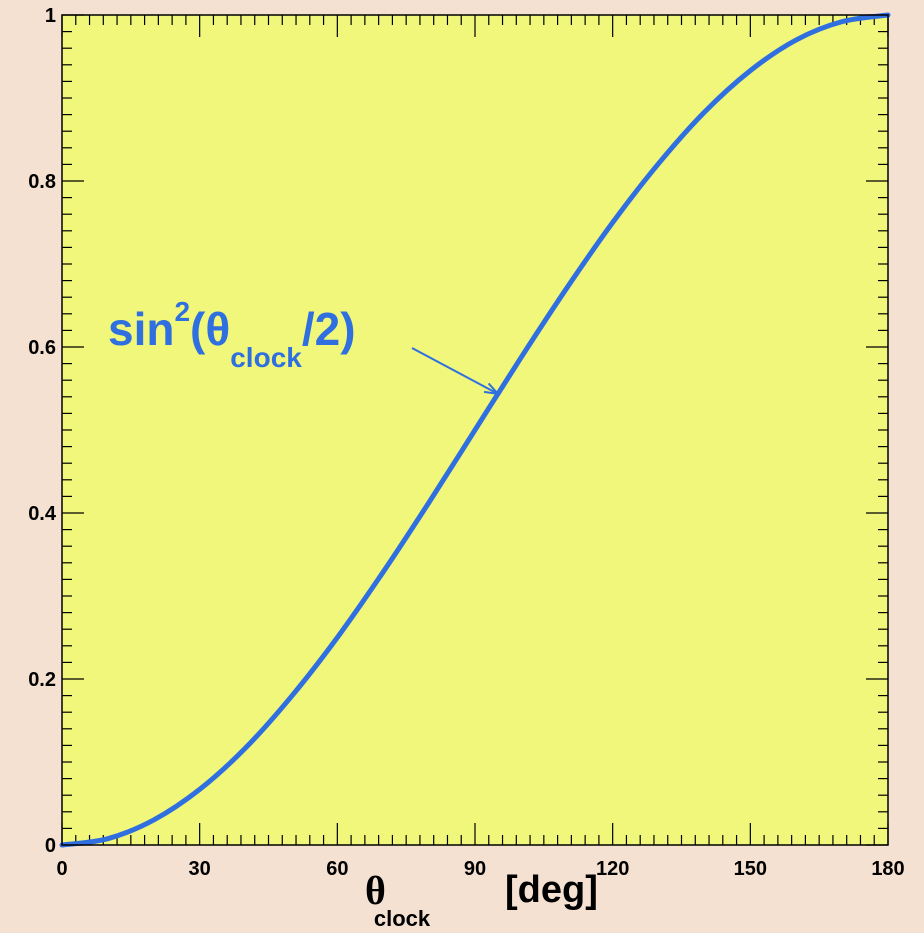 The width and height of the screenshot is (924, 933). I want to click on annotation-close: /2), so click(329, 329).